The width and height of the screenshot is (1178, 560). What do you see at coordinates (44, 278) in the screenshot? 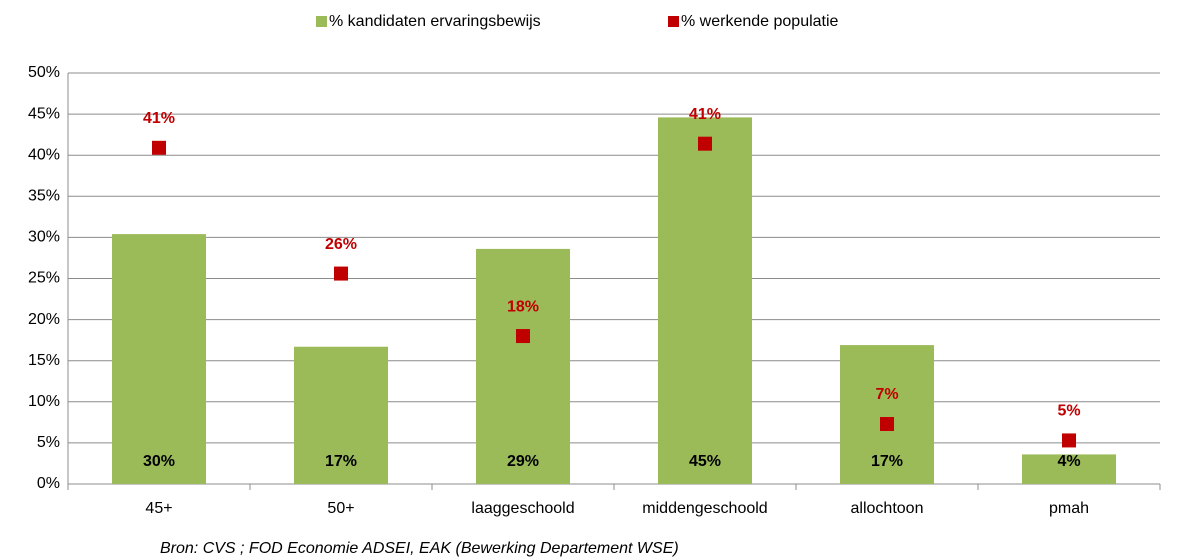
I see `y-tick-label: 25%` at bounding box center [44, 278].